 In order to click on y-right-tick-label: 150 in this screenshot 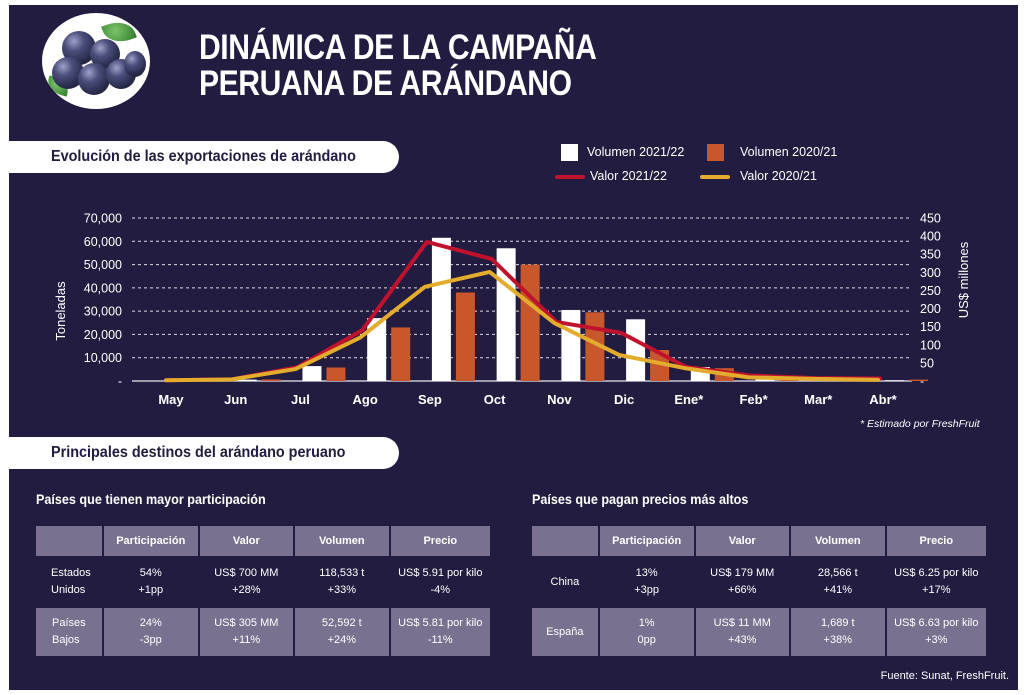, I will do `click(930, 327)`.